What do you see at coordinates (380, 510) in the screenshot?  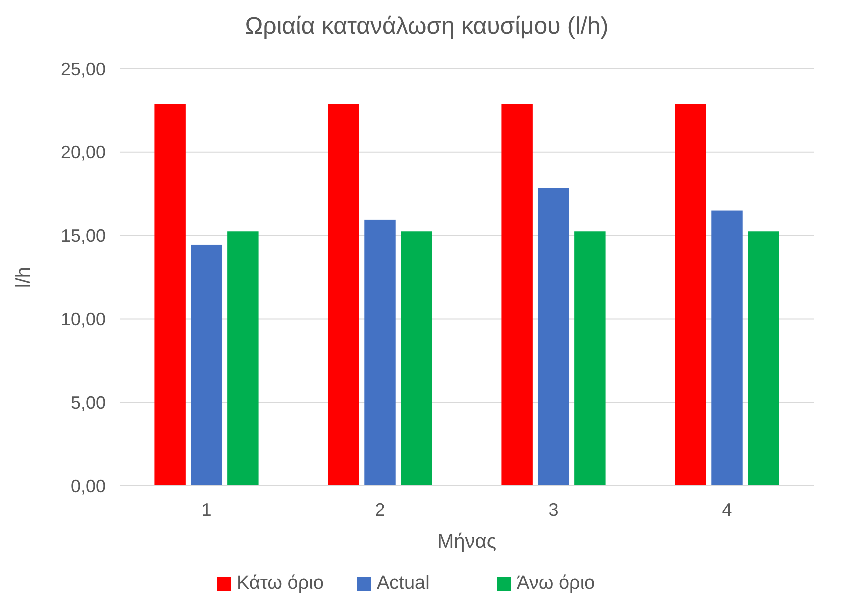 I see `x-tick-label: 2` at bounding box center [380, 510].